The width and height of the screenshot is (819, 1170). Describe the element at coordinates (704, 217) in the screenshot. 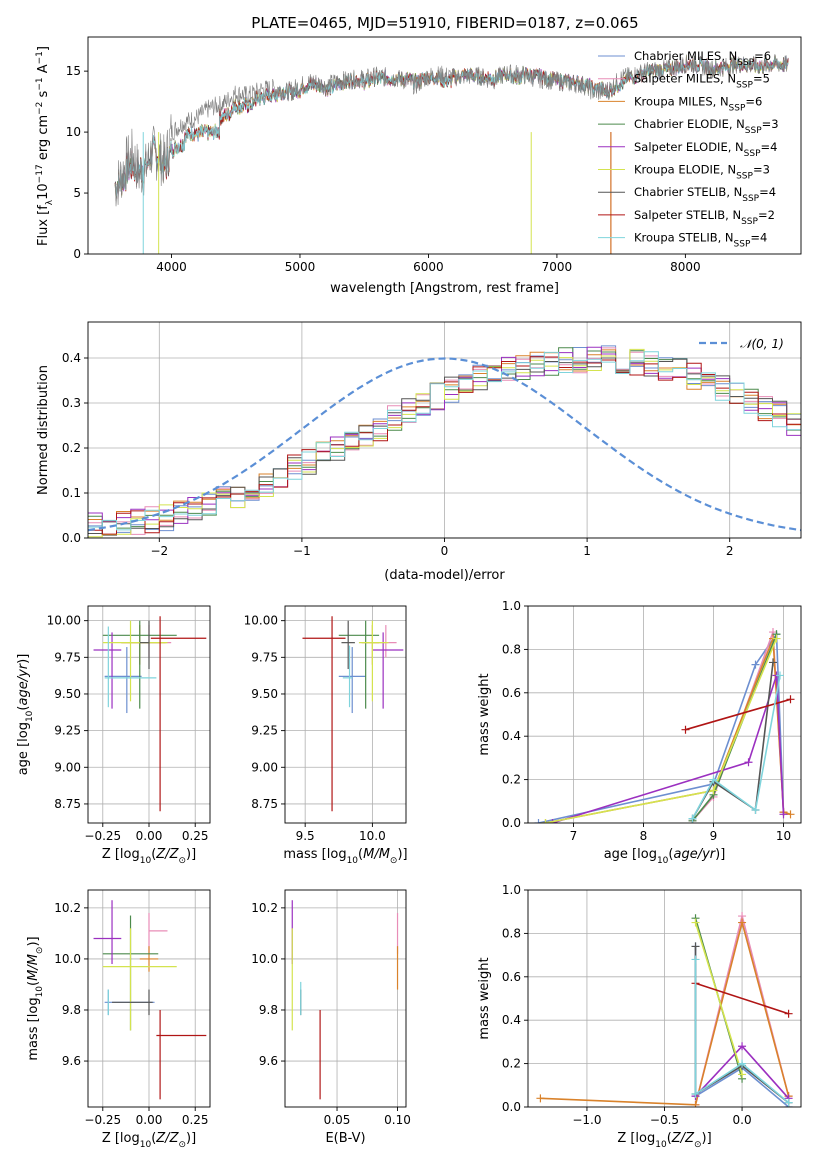

I see `legend-label: Salpeter STELIB, NSSP=2` at that location.